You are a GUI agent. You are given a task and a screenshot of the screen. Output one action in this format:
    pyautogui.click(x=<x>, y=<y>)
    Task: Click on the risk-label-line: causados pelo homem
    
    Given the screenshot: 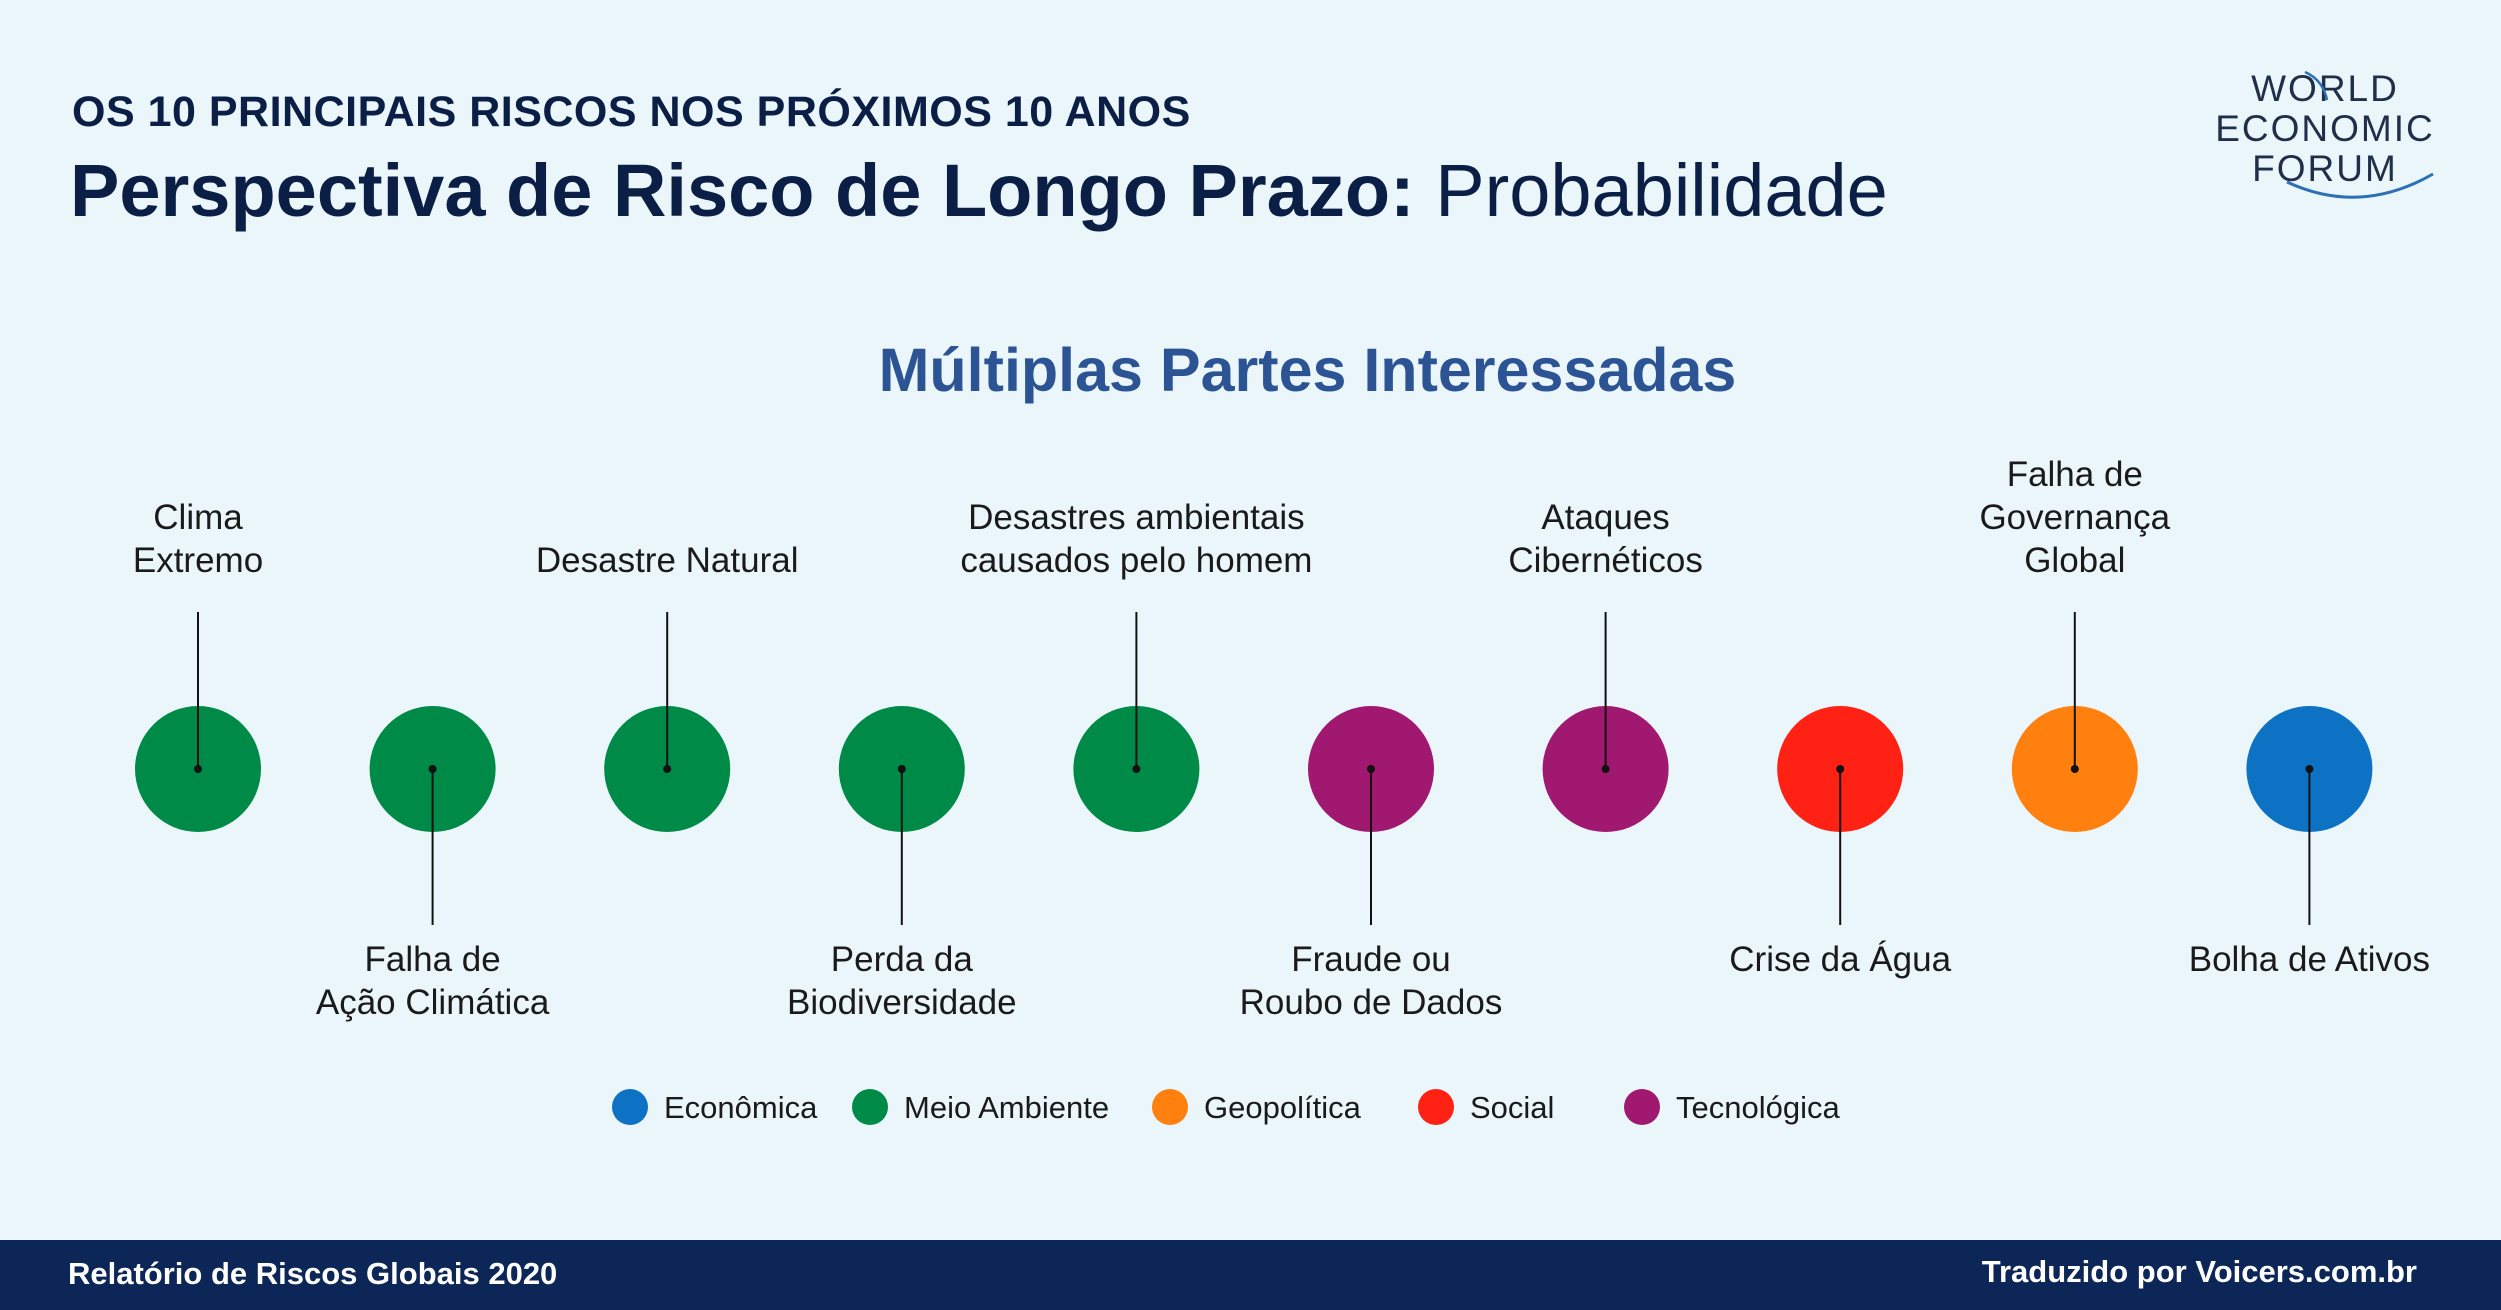 What is the action you would take?
    pyautogui.click(x=1136, y=560)
    